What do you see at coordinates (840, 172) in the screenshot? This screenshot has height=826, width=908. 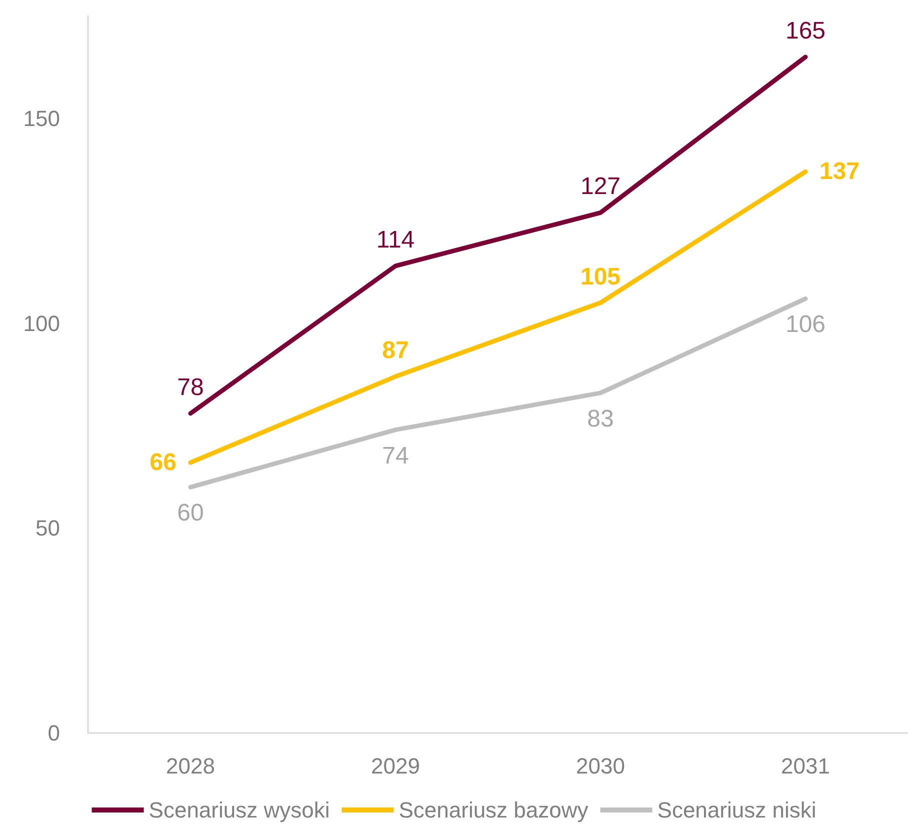 I see `data-label: 137` at bounding box center [840, 172].